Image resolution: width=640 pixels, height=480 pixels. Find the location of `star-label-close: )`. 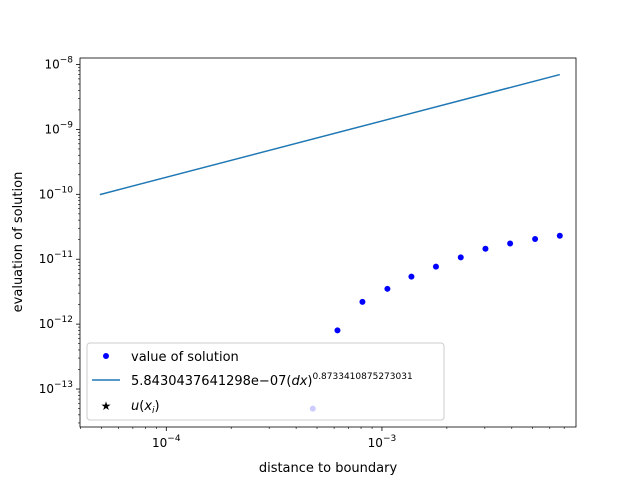

star-label-close: ) is located at coordinates (157, 406).